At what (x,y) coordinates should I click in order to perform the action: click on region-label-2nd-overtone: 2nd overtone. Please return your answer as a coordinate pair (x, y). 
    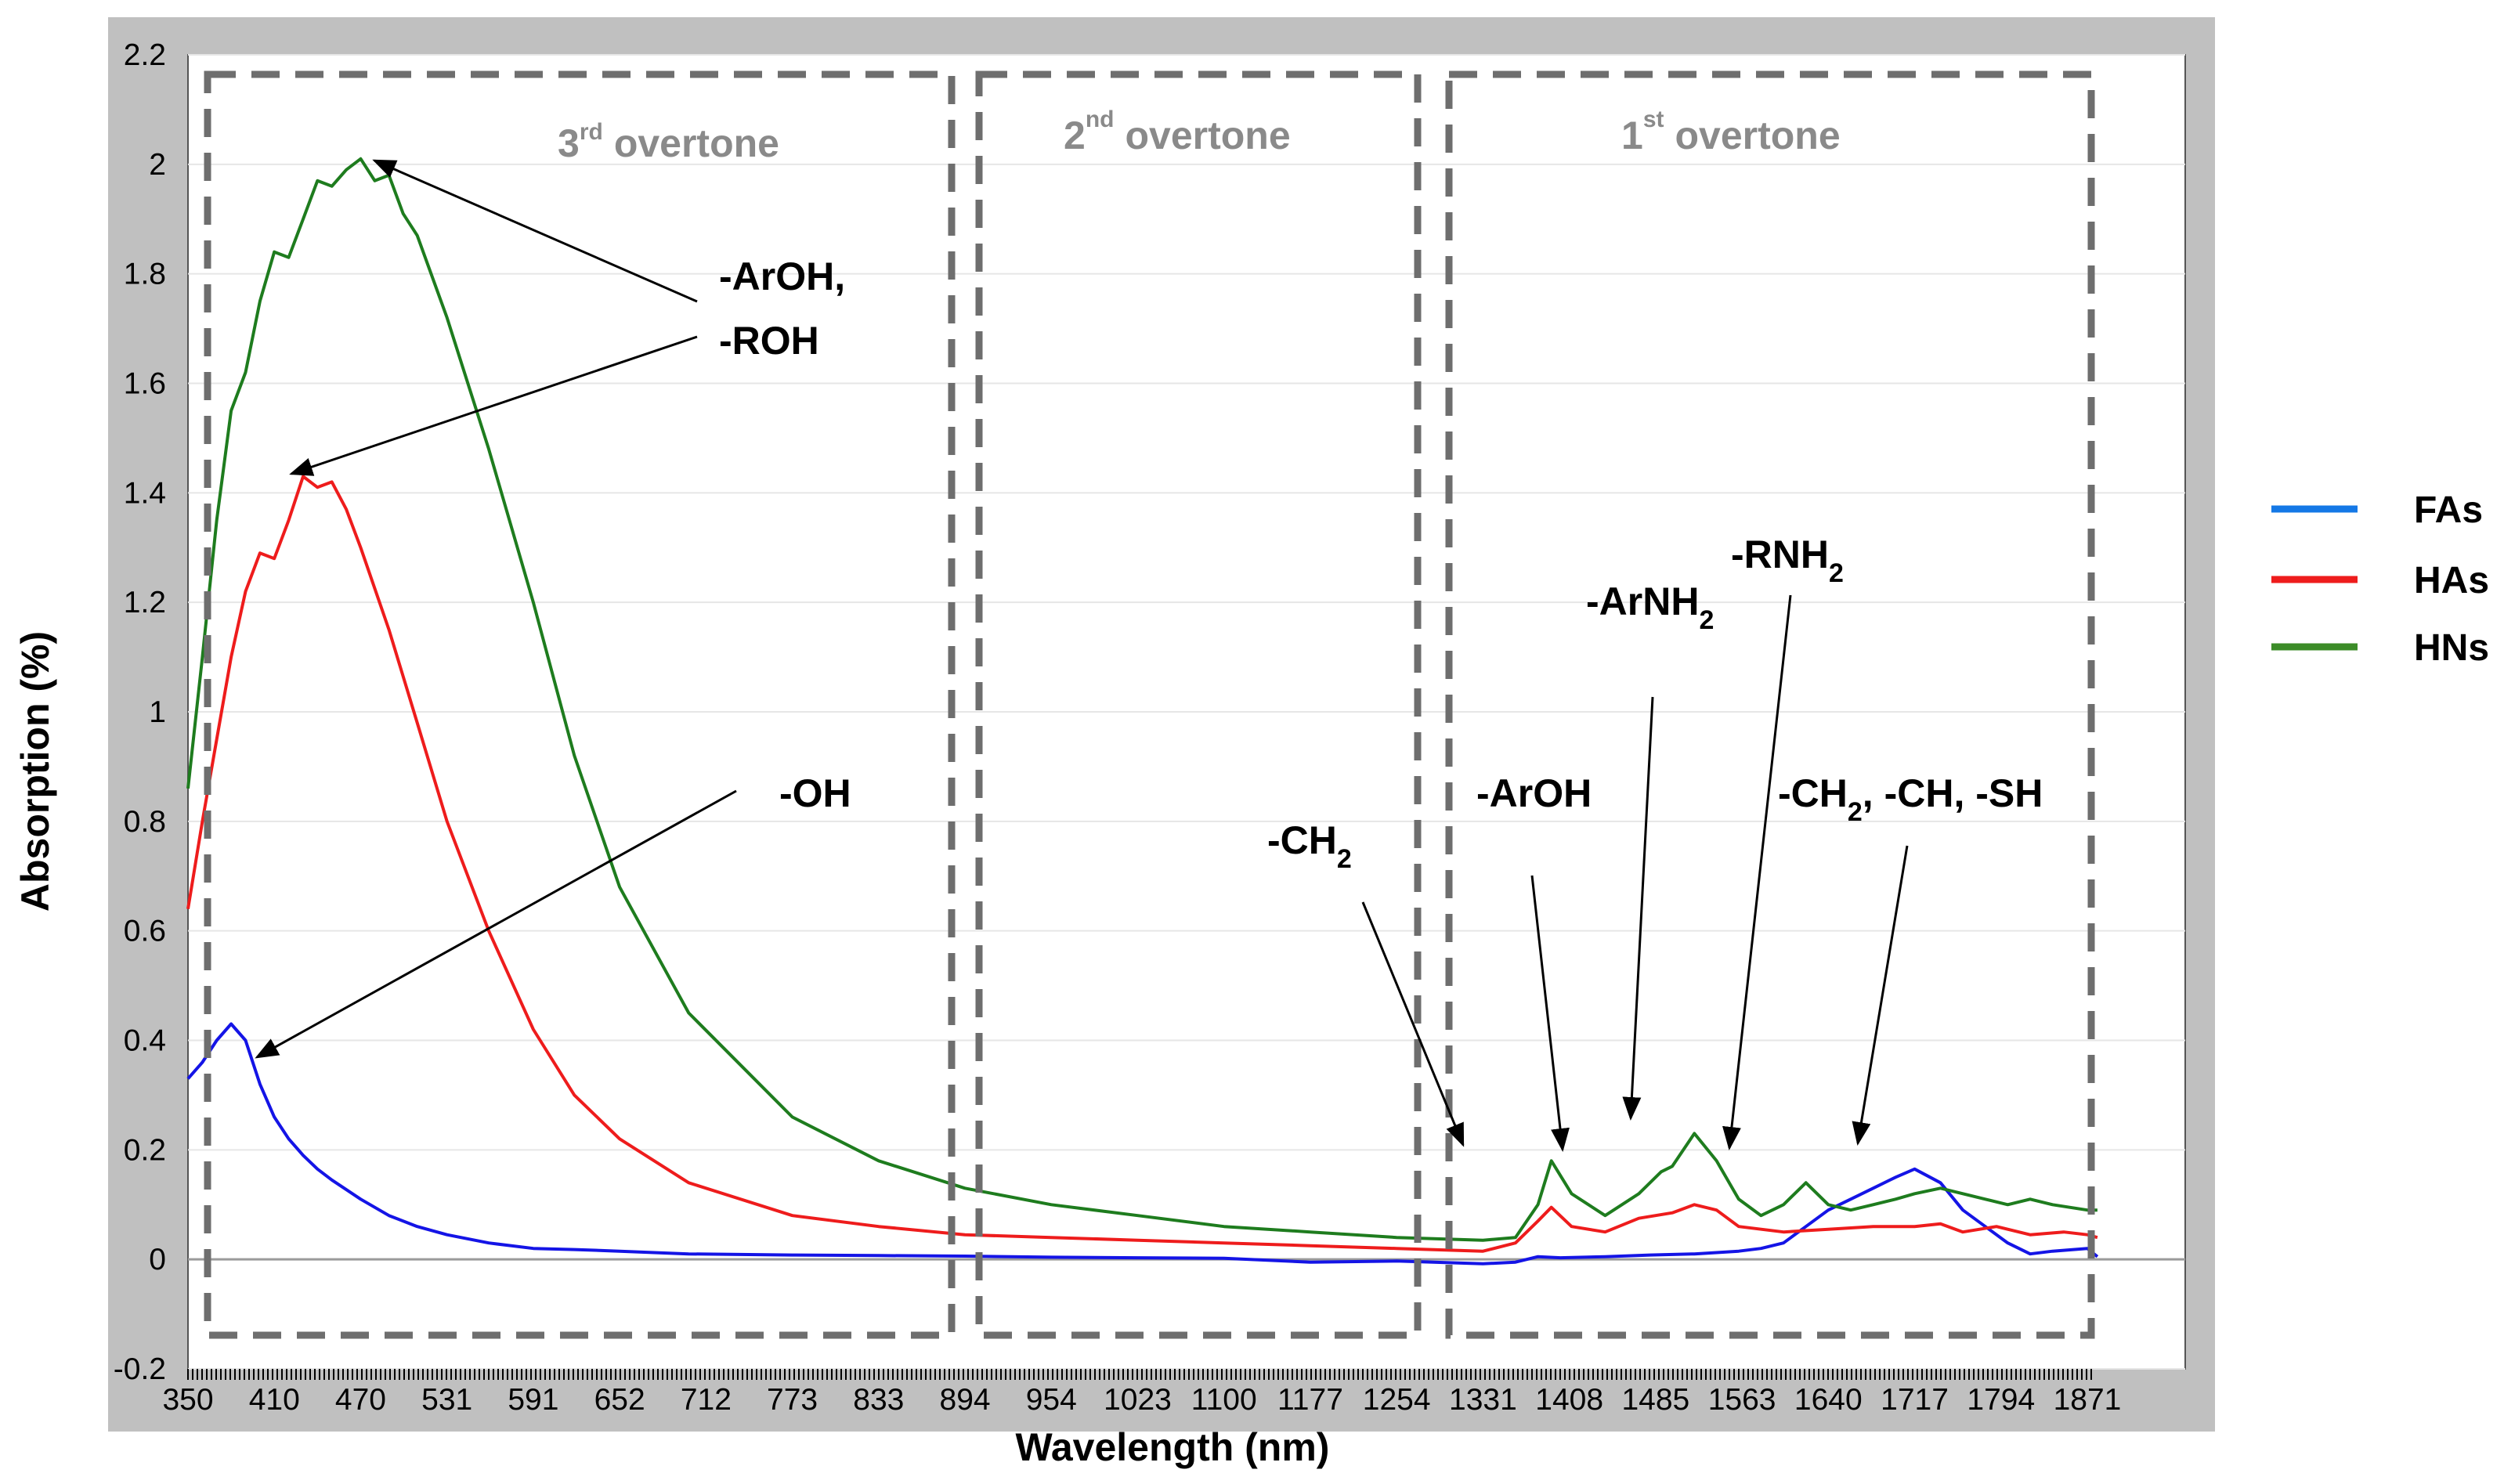
    Looking at the image, I should click on (1177, 132).